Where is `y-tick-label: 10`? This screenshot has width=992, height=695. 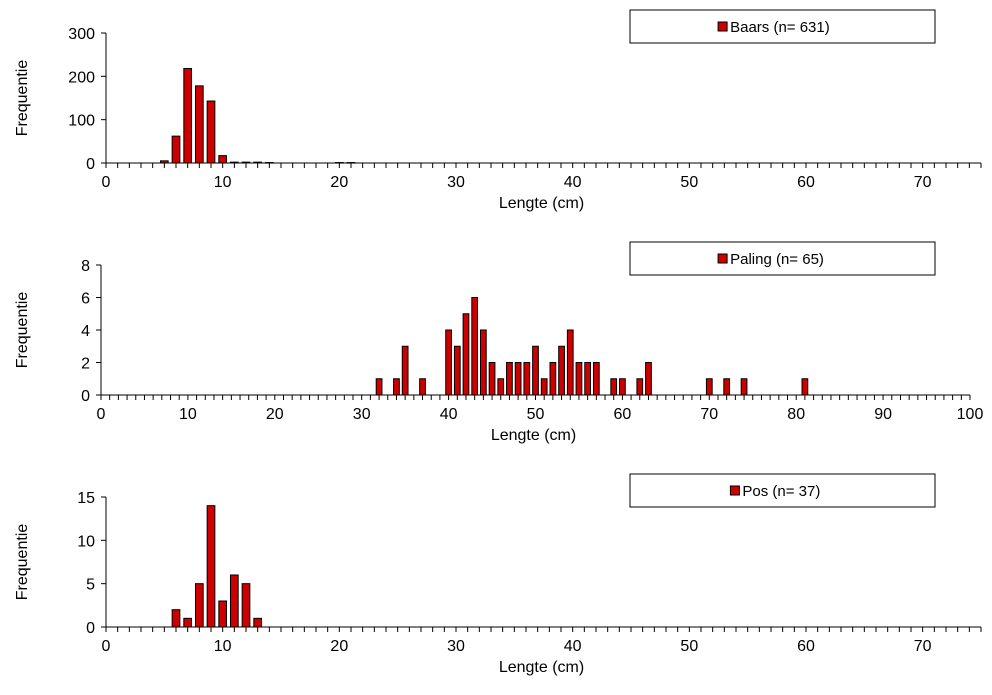 y-tick-label: 10 is located at coordinates (86, 541).